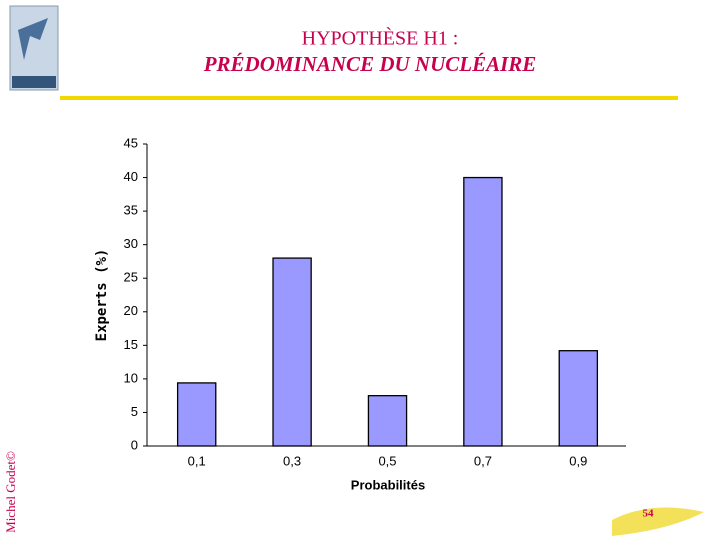 This screenshot has width=719, height=546. Describe the element at coordinates (649, 514) in the screenshot. I see `page-number: 54` at that location.